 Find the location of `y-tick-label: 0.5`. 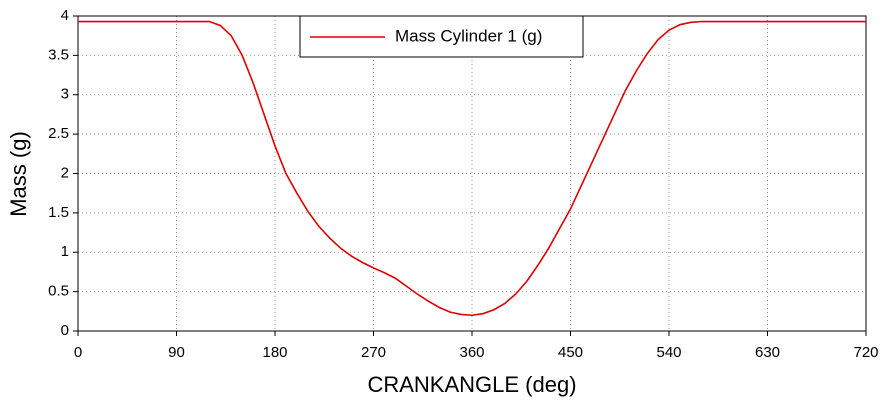

y-tick-label: 0.5 is located at coordinates (58, 291).